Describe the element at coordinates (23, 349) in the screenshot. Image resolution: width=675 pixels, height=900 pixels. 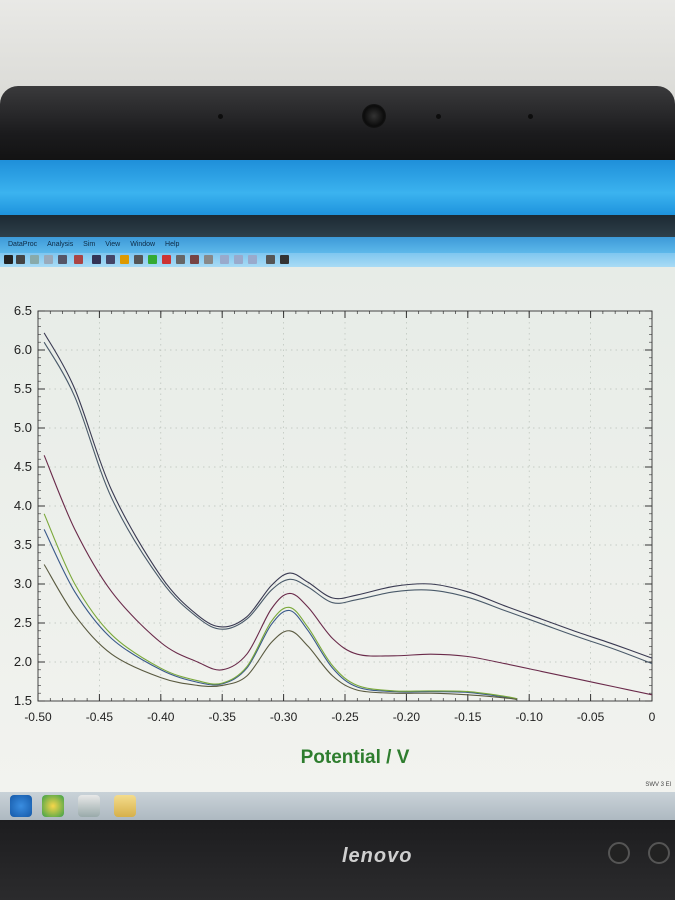
I see `y-tick-label: 6.0` at that location.